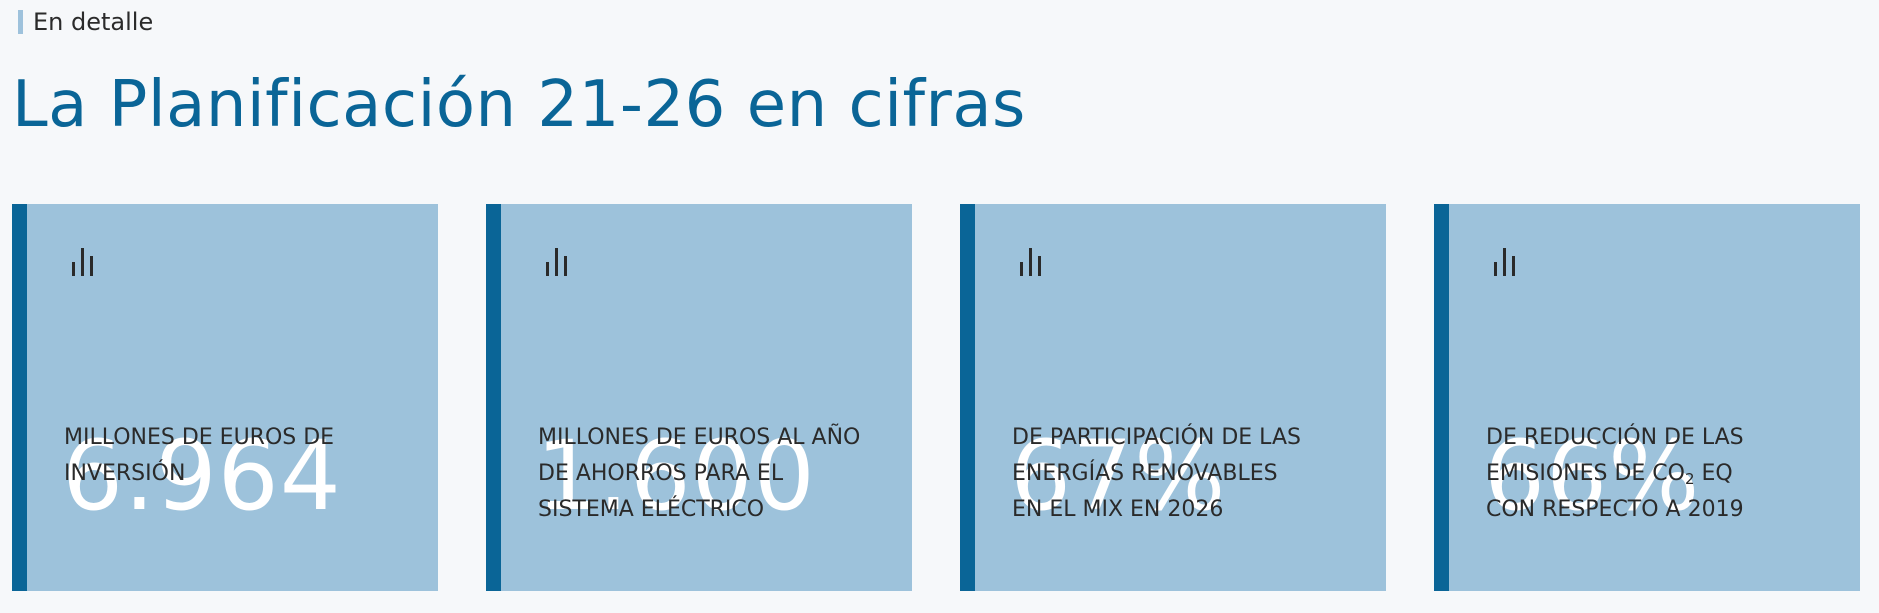  I want to click on stat-value: 1.600, so click(676, 476).